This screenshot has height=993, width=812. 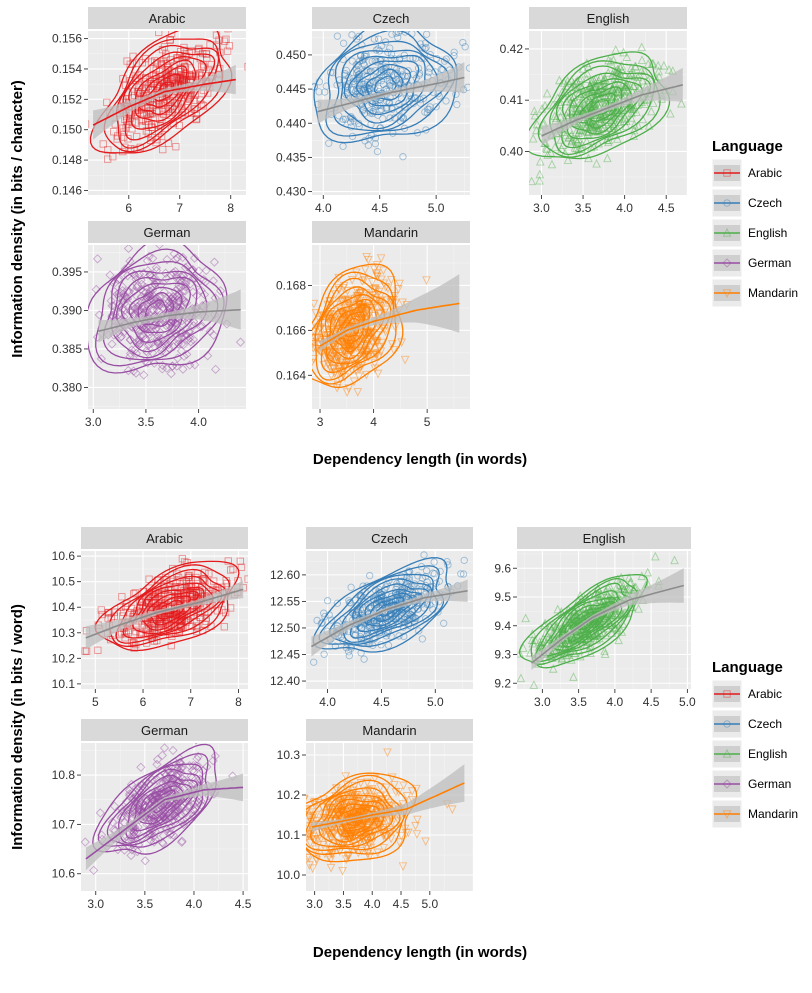 I want to click on legend-item-mandarin: Mandarin, so click(x=754, y=293).